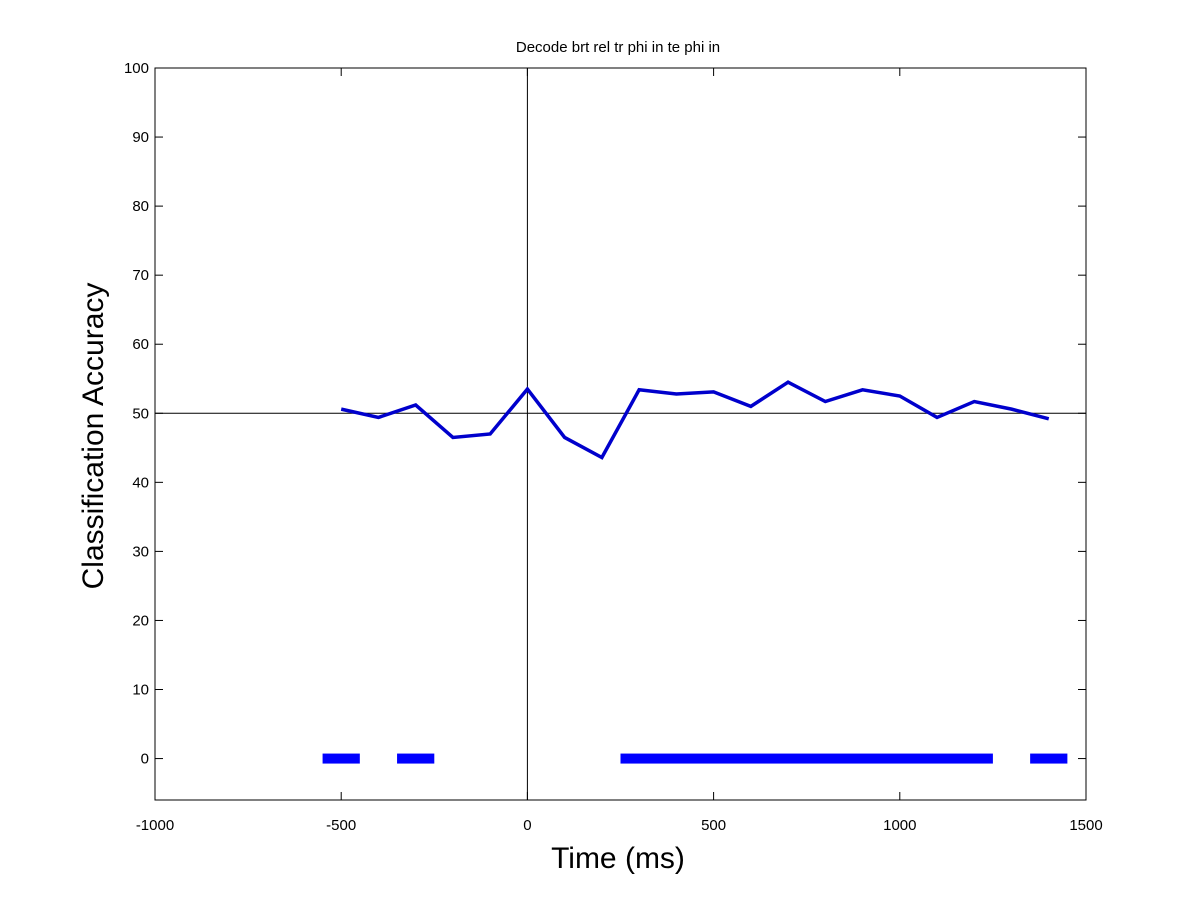 This screenshot has width=1200, height=900. I want to click on y-tick-label: 20, so click(140, 620).